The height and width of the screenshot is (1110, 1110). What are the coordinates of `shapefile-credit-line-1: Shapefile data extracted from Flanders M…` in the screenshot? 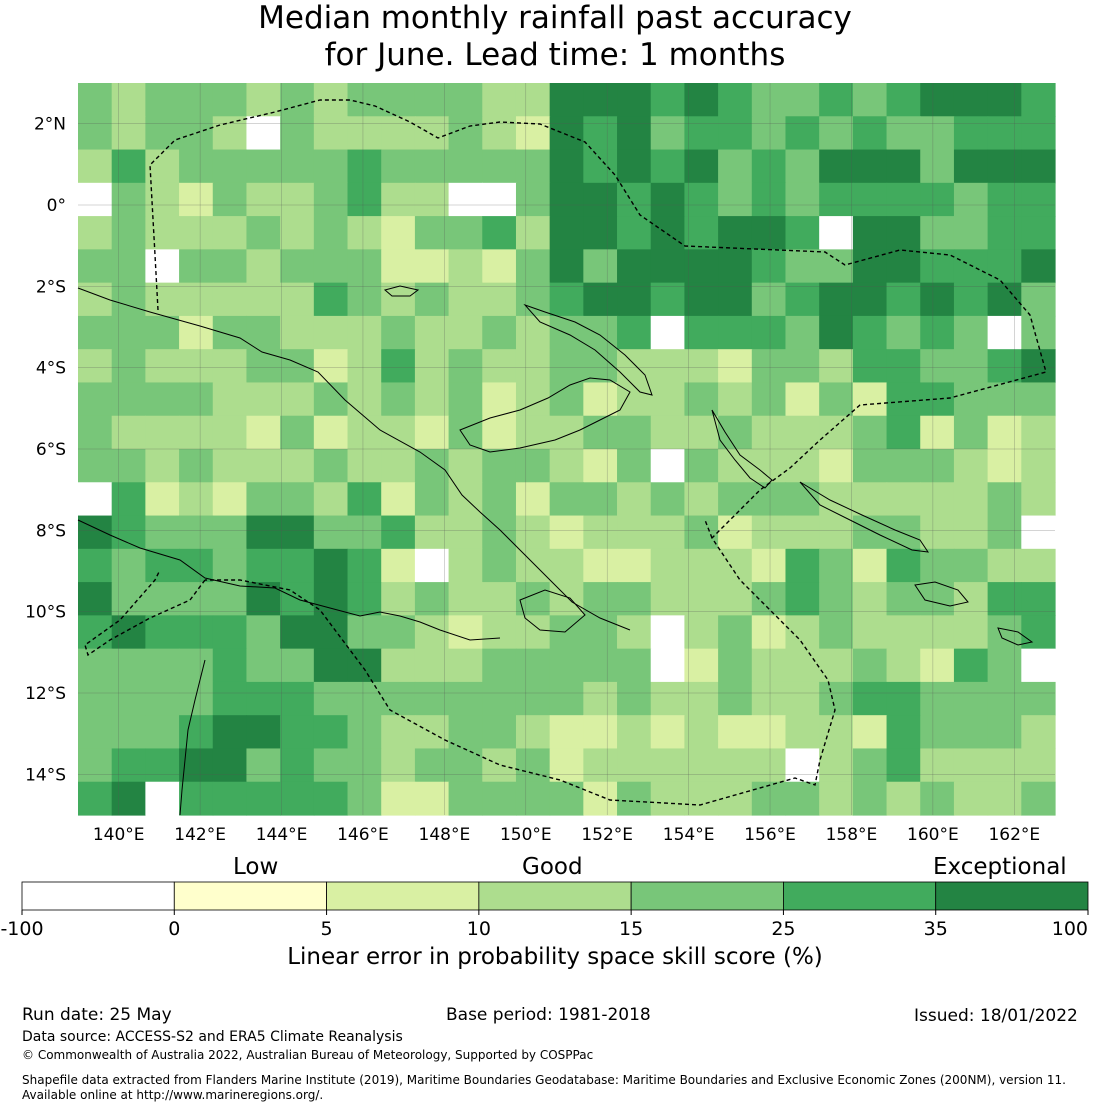 It's located at (544, 1080).